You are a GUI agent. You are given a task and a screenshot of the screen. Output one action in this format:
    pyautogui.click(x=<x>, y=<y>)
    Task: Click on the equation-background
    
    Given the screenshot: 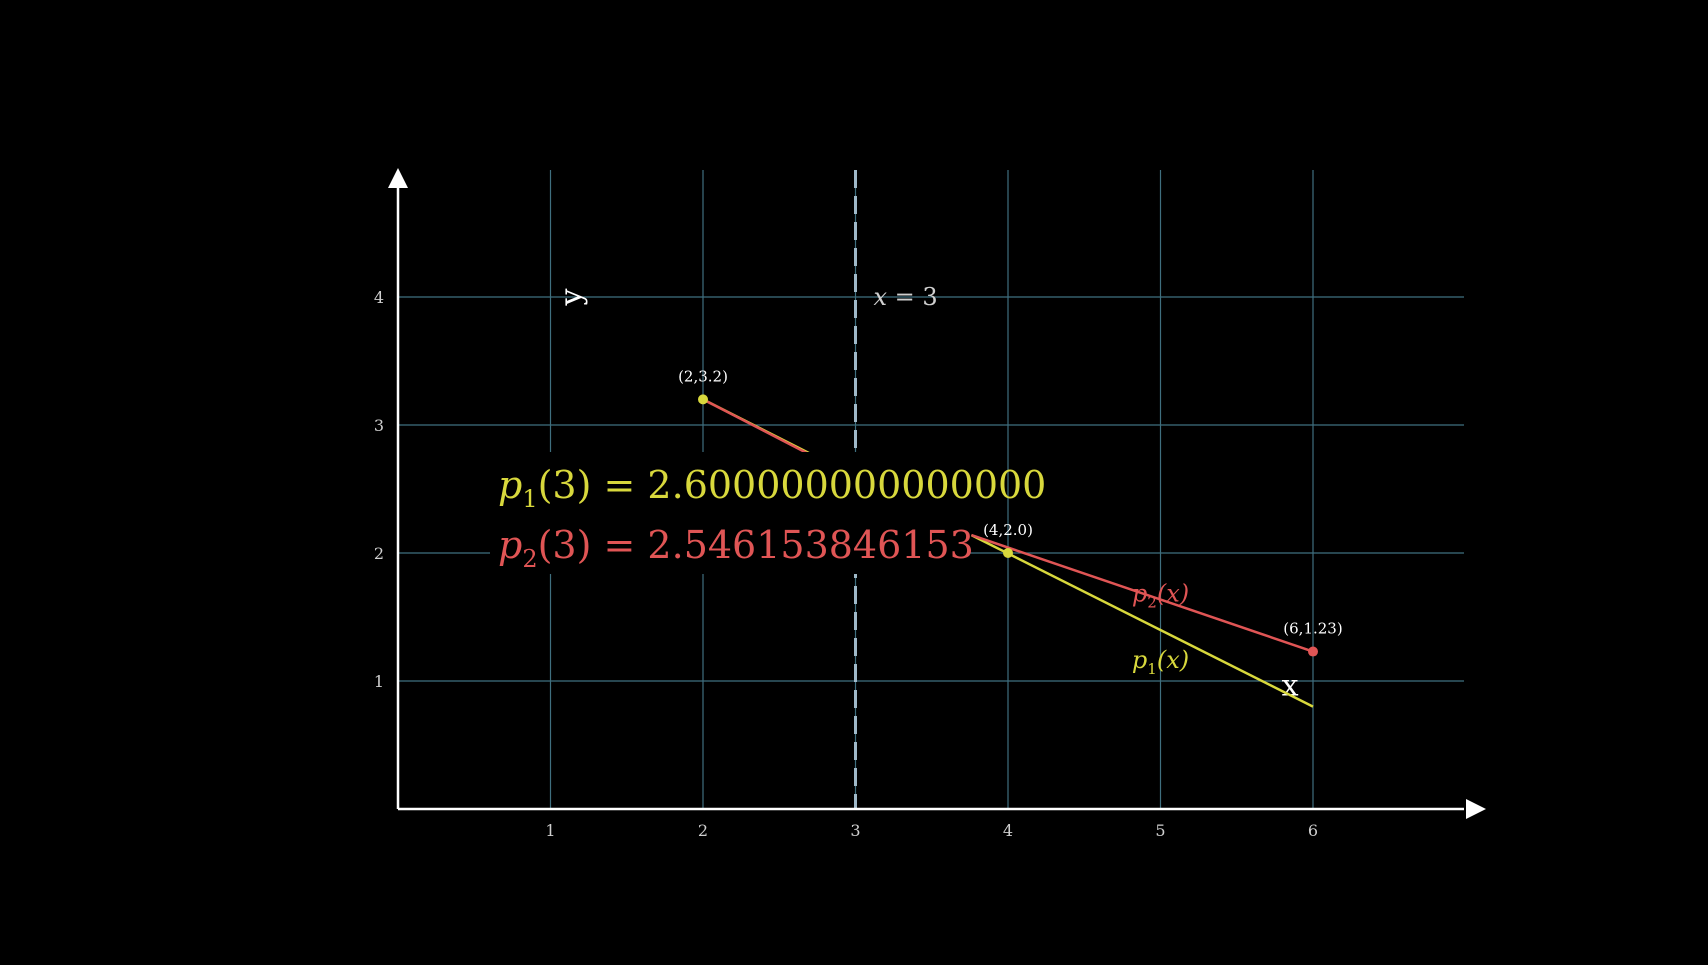 What is the action you would take?
    pyautogui.click(x=730, y=513)
    